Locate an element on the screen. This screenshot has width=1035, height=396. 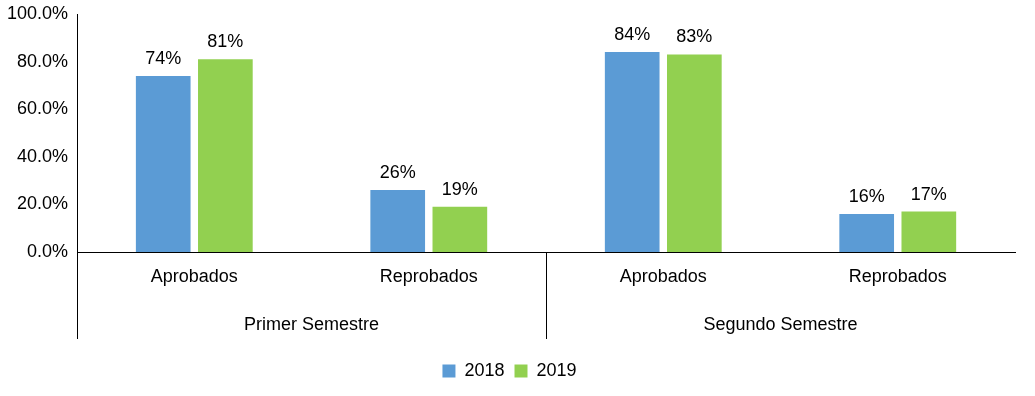
data-label: 74% is located at coordinates (163, 57).